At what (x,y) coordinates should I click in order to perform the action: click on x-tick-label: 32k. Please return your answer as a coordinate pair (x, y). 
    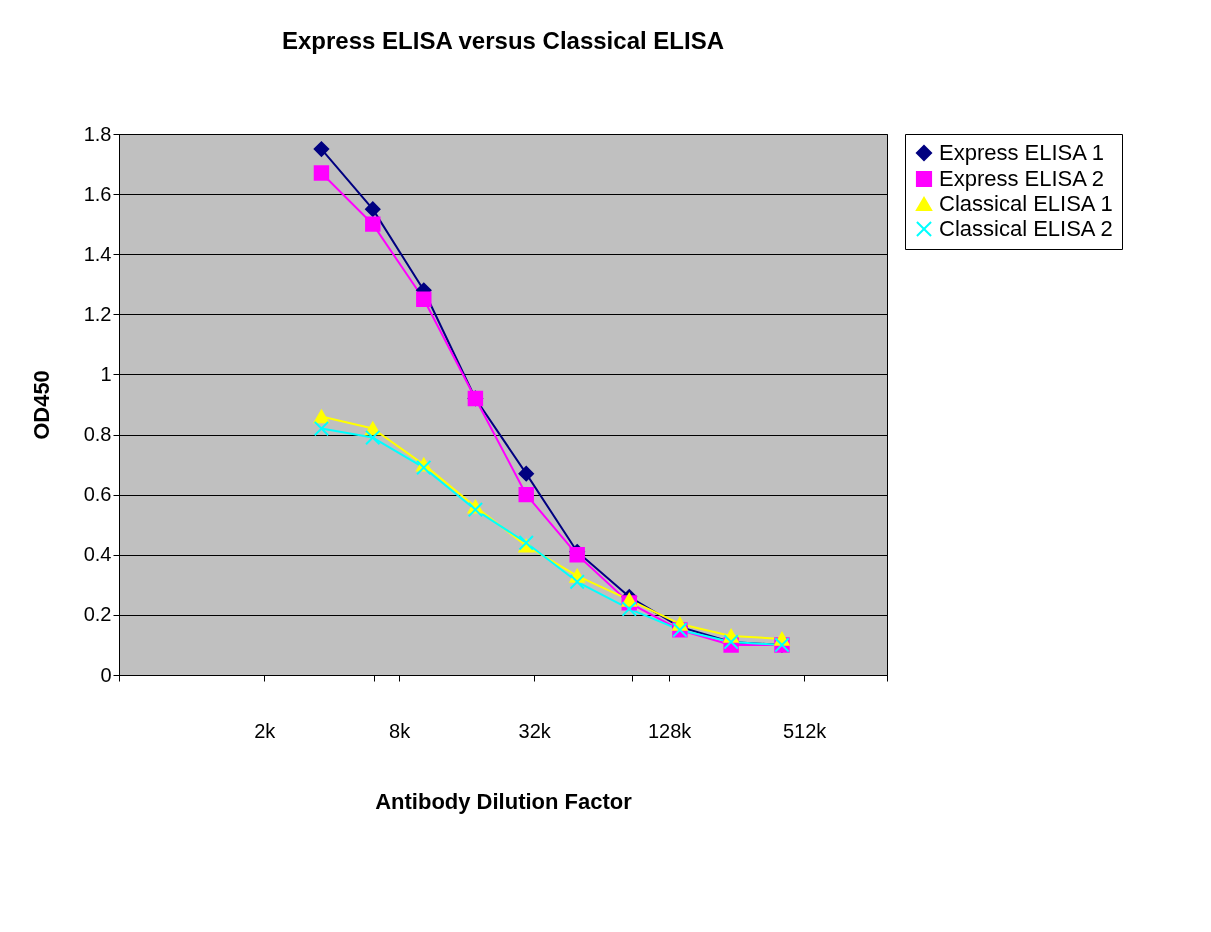
    Looking at the image, I should click on (535, 730).